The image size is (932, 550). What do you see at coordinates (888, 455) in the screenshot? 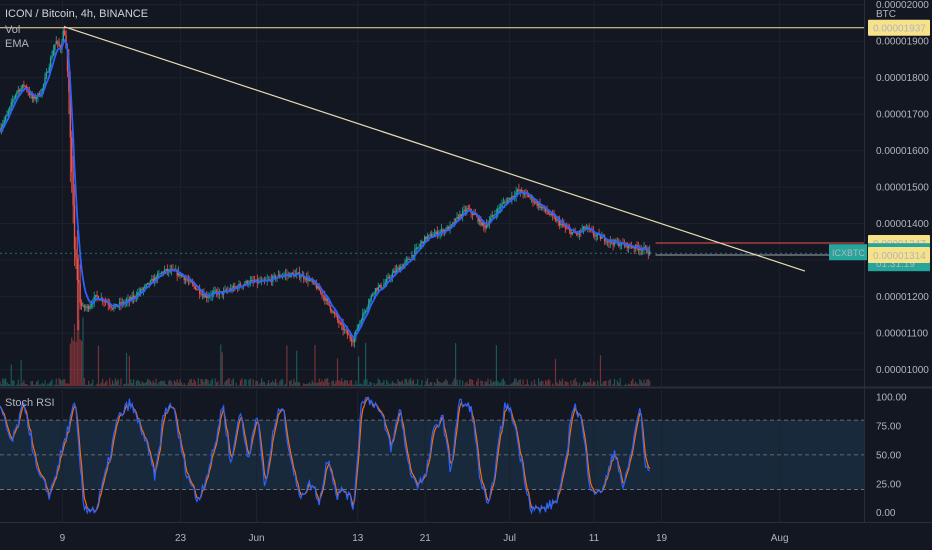
I see `stoch-tick-label: 50.00` at bounding box center [888, 455].